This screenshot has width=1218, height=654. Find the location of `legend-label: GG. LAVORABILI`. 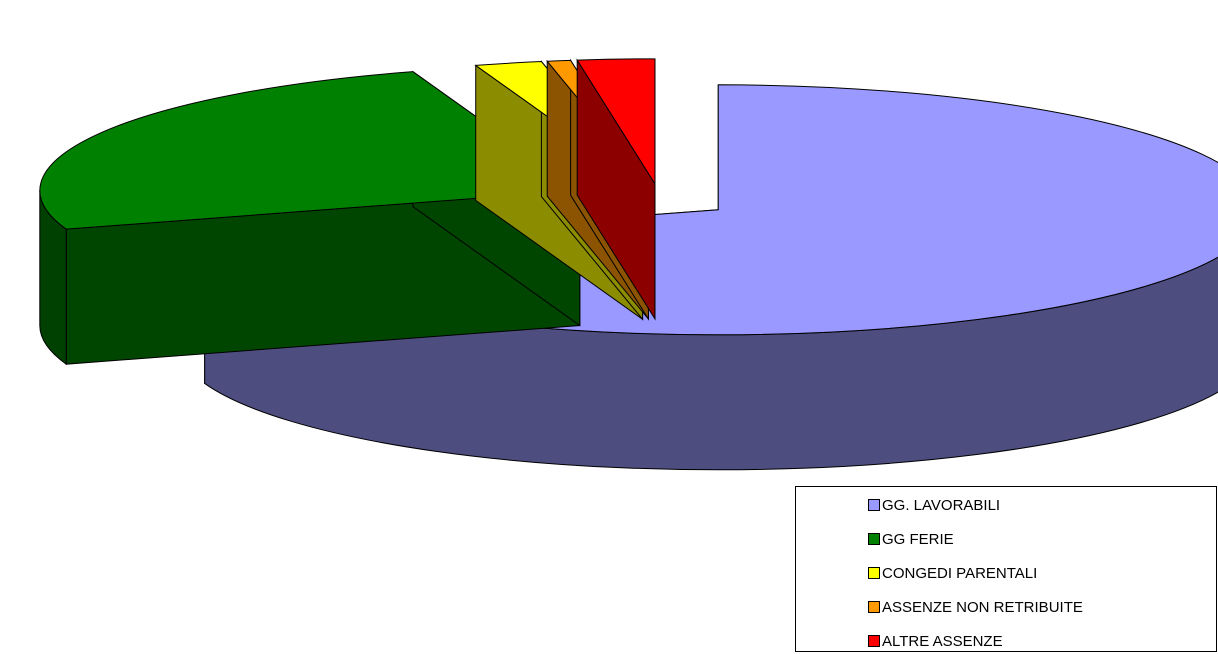

legend-label: GG. LAVORABILI is located at coordinates (941, 505).